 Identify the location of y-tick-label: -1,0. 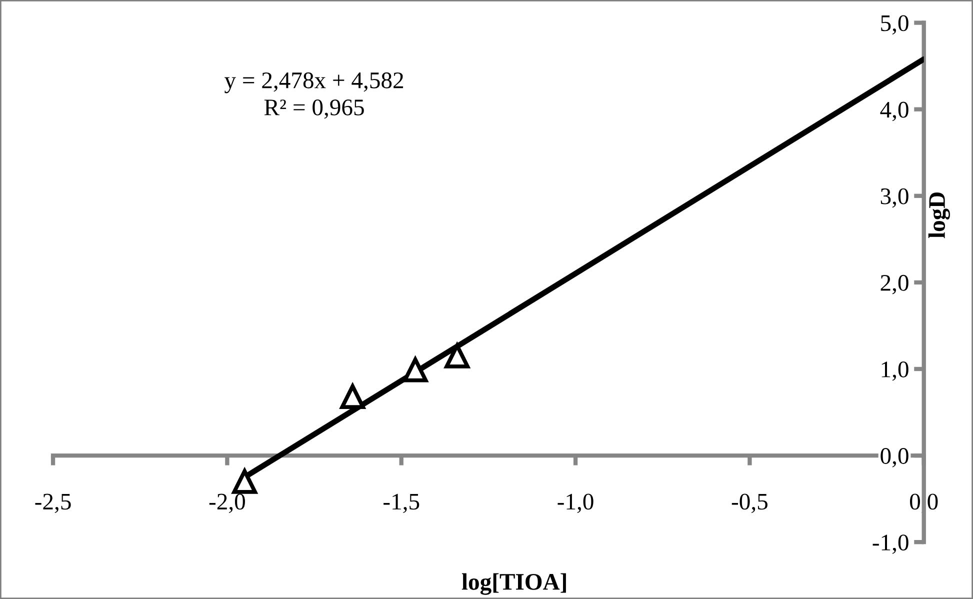
(890, 544).